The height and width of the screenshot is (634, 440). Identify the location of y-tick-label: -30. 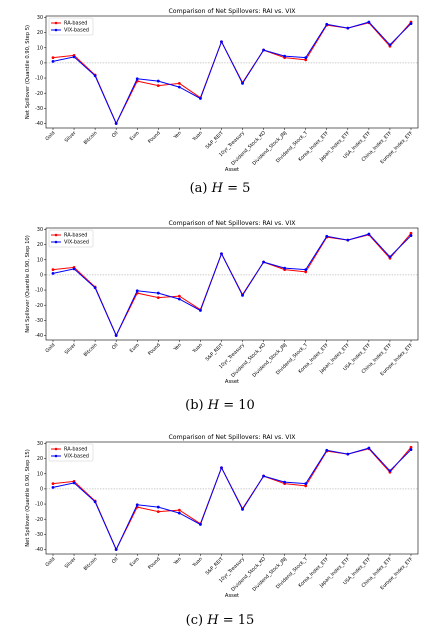
(39, 109).